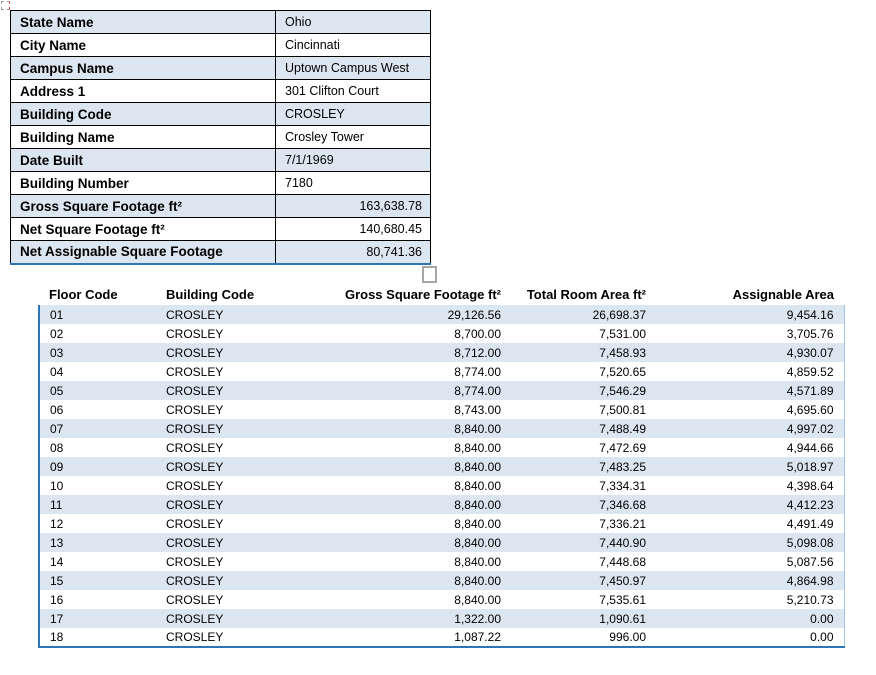 The height and width of the screenshot is (675, 876). I want to click on floor-cell: 7,440.90, so click(583, 542).